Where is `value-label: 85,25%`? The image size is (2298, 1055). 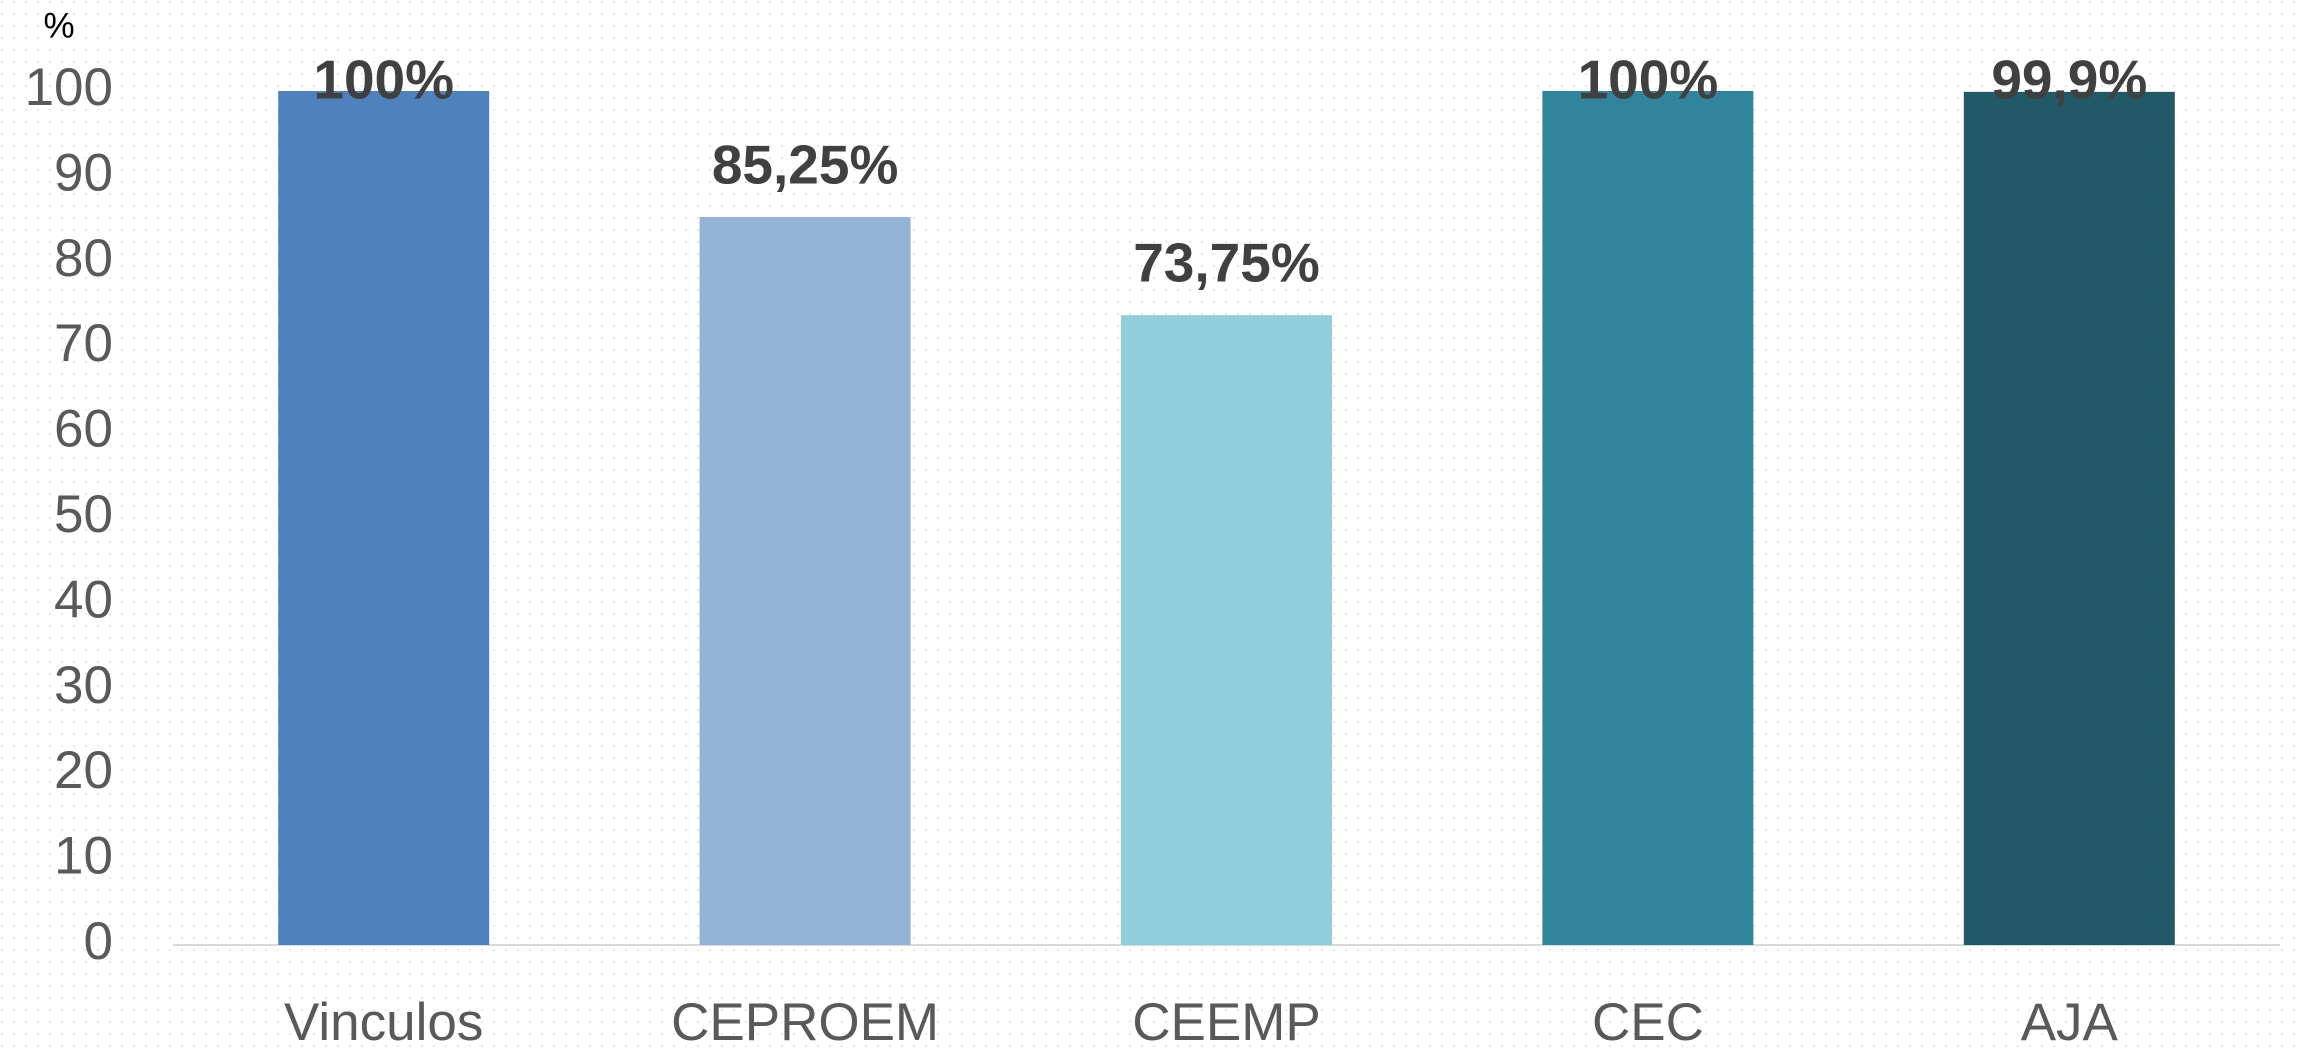 value-label: 85,25% is located at coordinates (805, 164).